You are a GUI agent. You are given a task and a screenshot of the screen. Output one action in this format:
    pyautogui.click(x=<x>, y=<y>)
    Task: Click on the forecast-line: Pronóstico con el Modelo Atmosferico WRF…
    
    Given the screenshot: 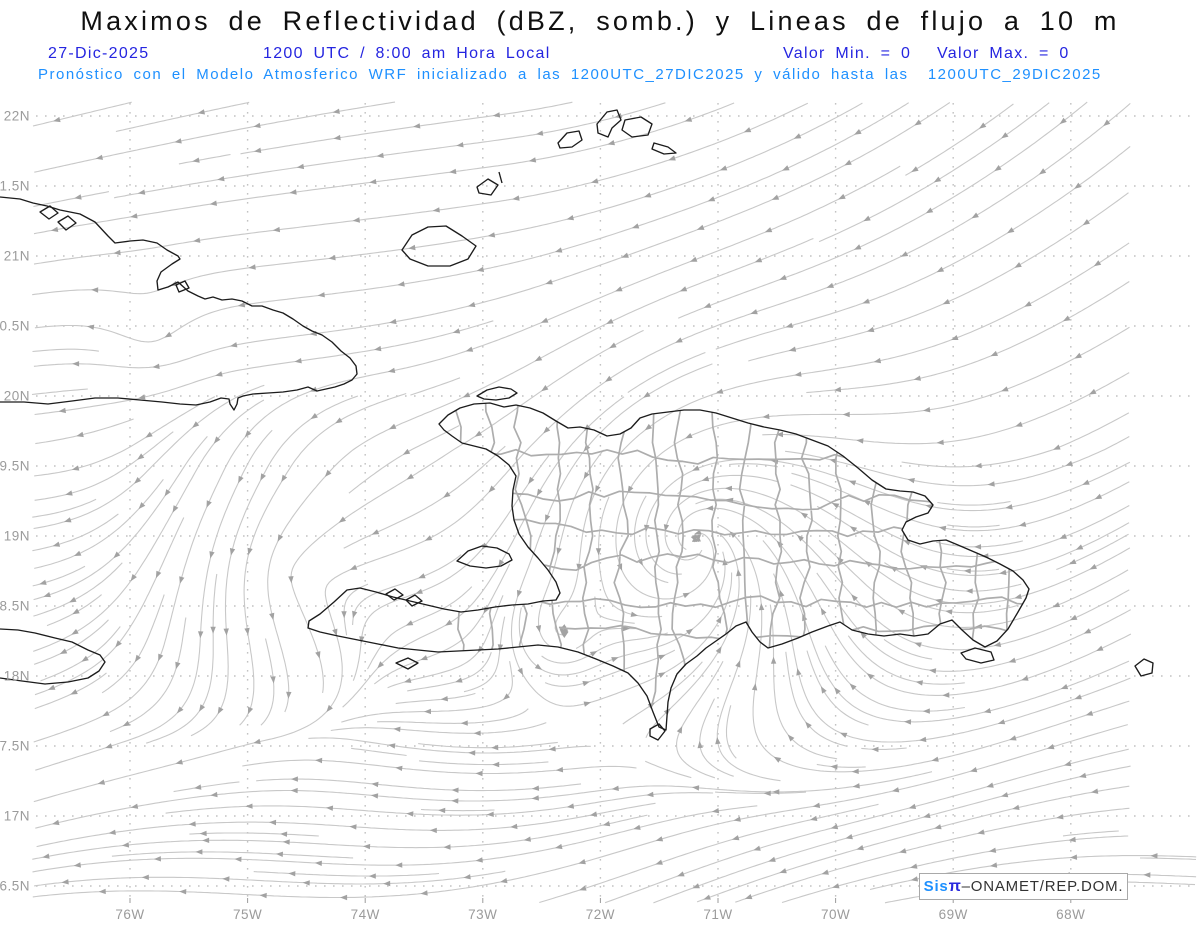 What is the action you would take?
    pyautogui.click(x=570, y=74)
    